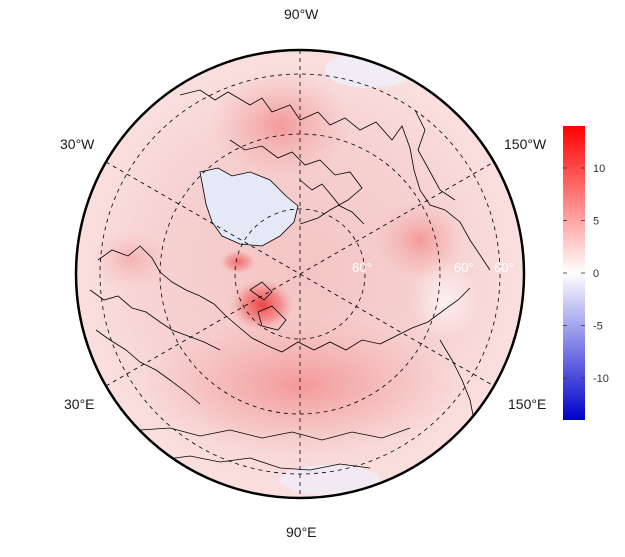 The width and height of the screenshot is (625, 557). Describe the element at coordinates (130, 260) in the screenshot. I see `warm-region-atlantic` at that location.